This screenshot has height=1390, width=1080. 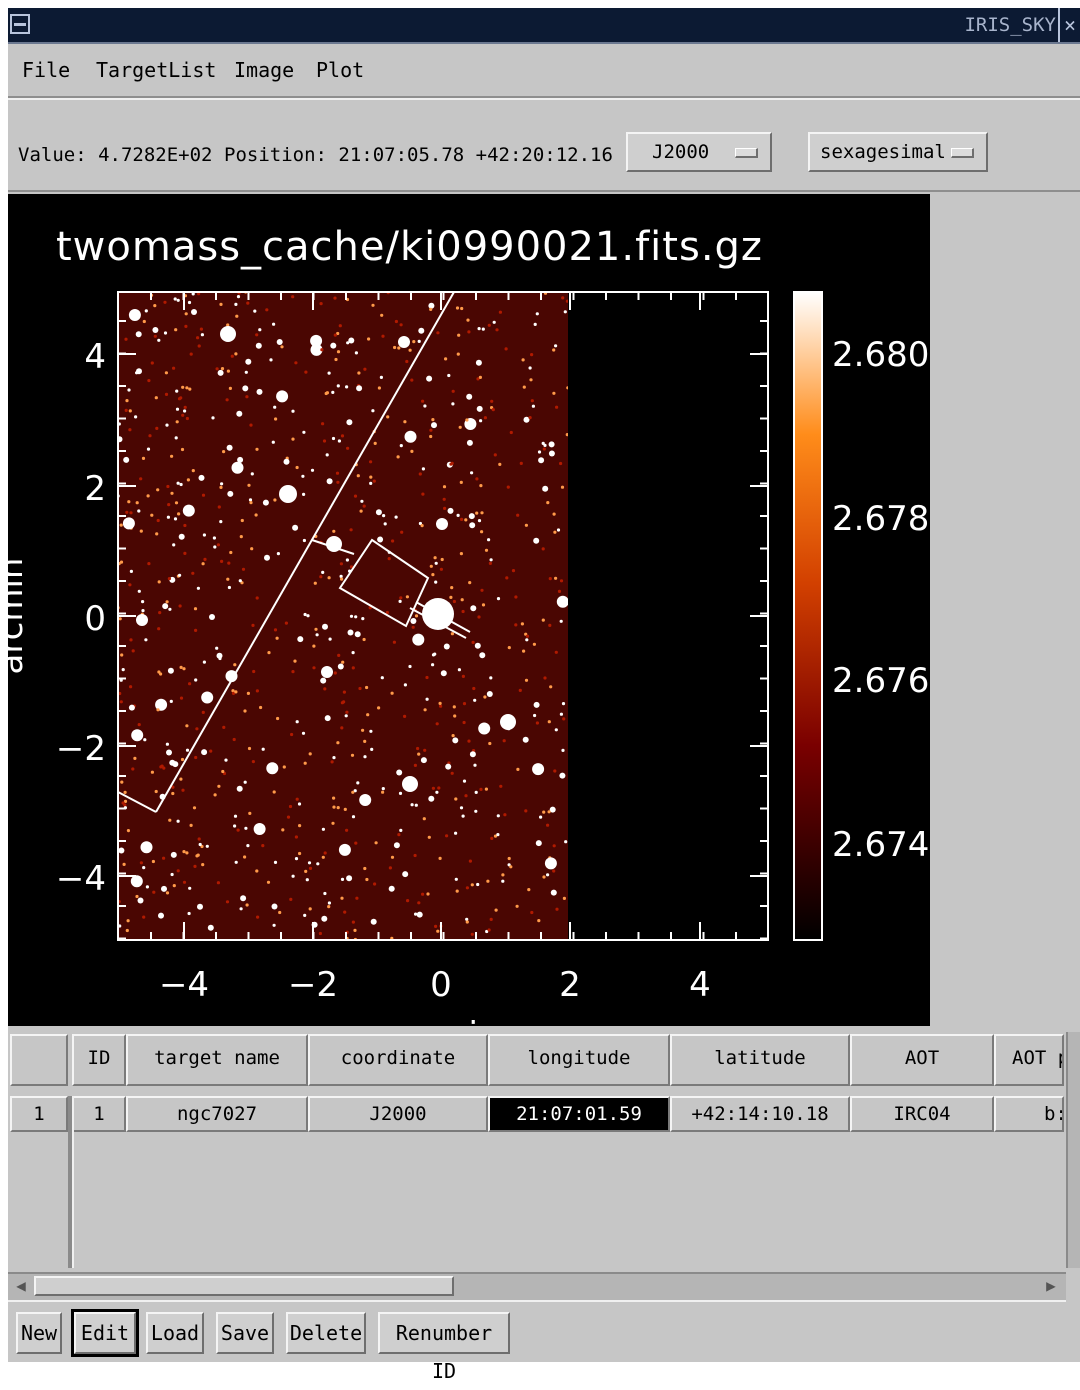 What do you see at coordinates (883, 152) in the screenshot?
I see `coord-format-value: sexagesimal` at bounding box center [883, 152].